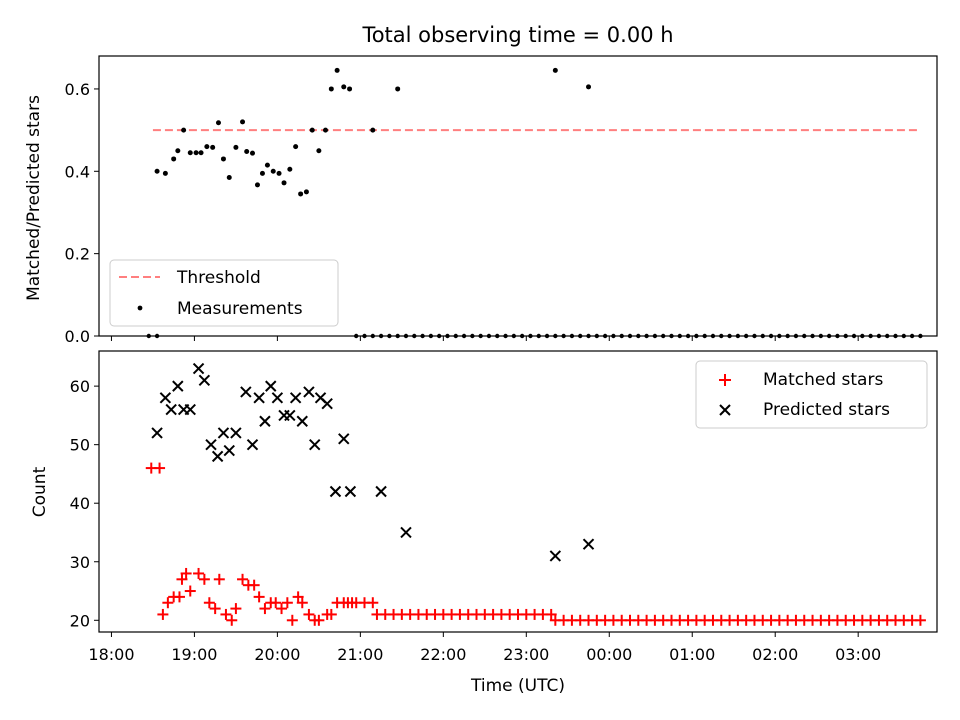  What do you see at coordinates (80, 620) in the screenshot?
I see `y-tick-label: 20` at bounding box center [80, 620].